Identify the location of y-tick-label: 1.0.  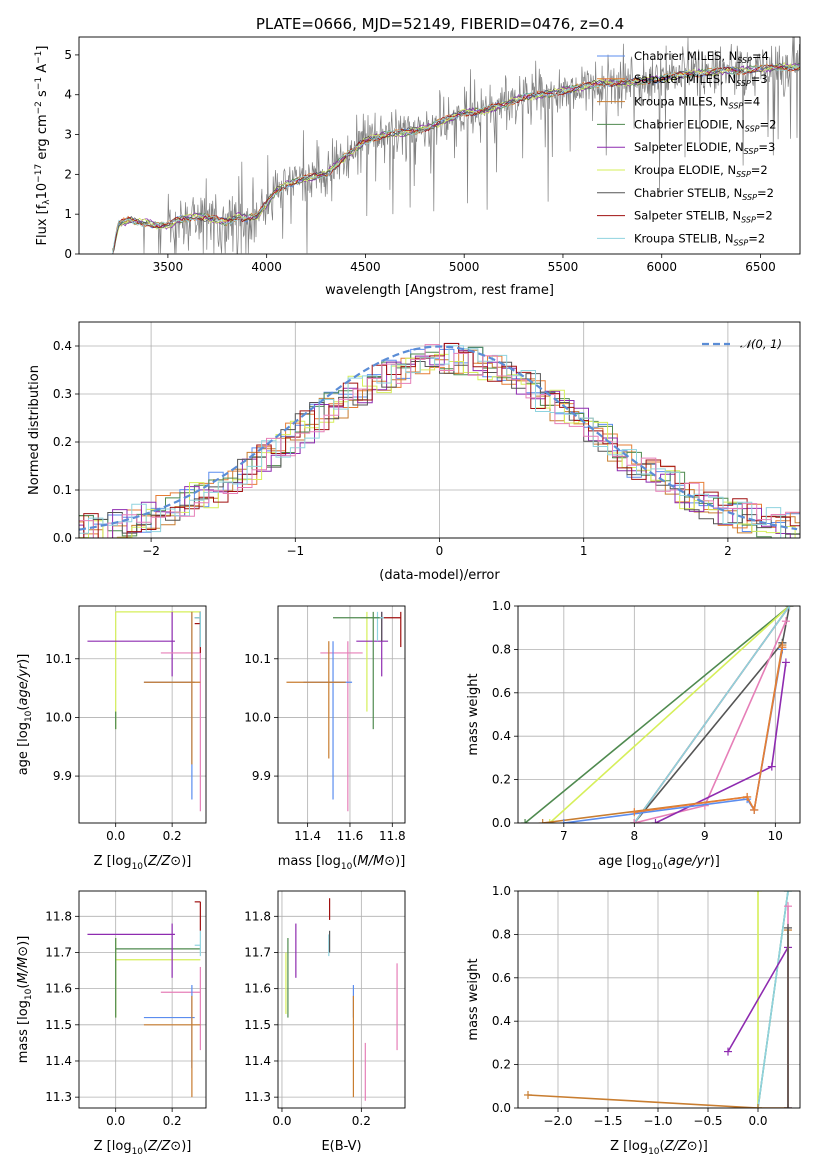
(501, 891).